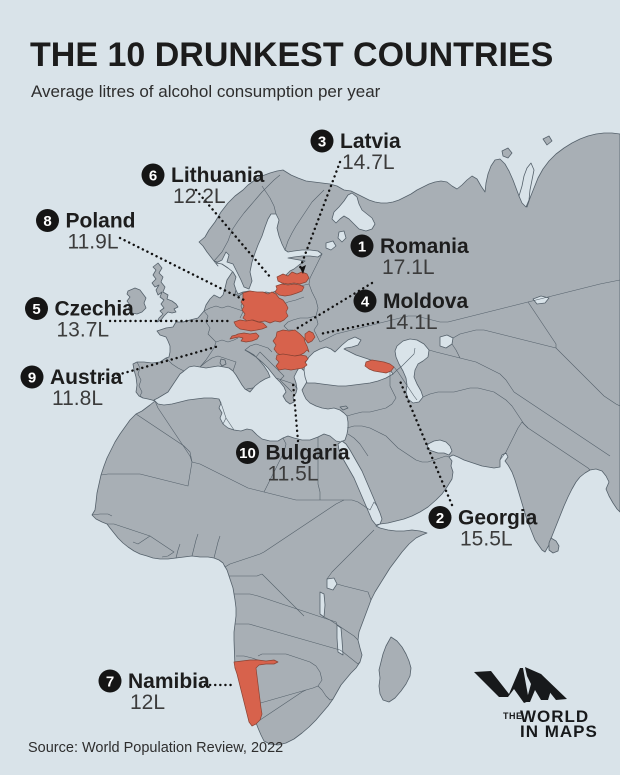 The image size is (620, 775). What do you see at coordinates (362, 247) in the screenshot?
I see `svg-text: 1` at bounding box center [362, 247].